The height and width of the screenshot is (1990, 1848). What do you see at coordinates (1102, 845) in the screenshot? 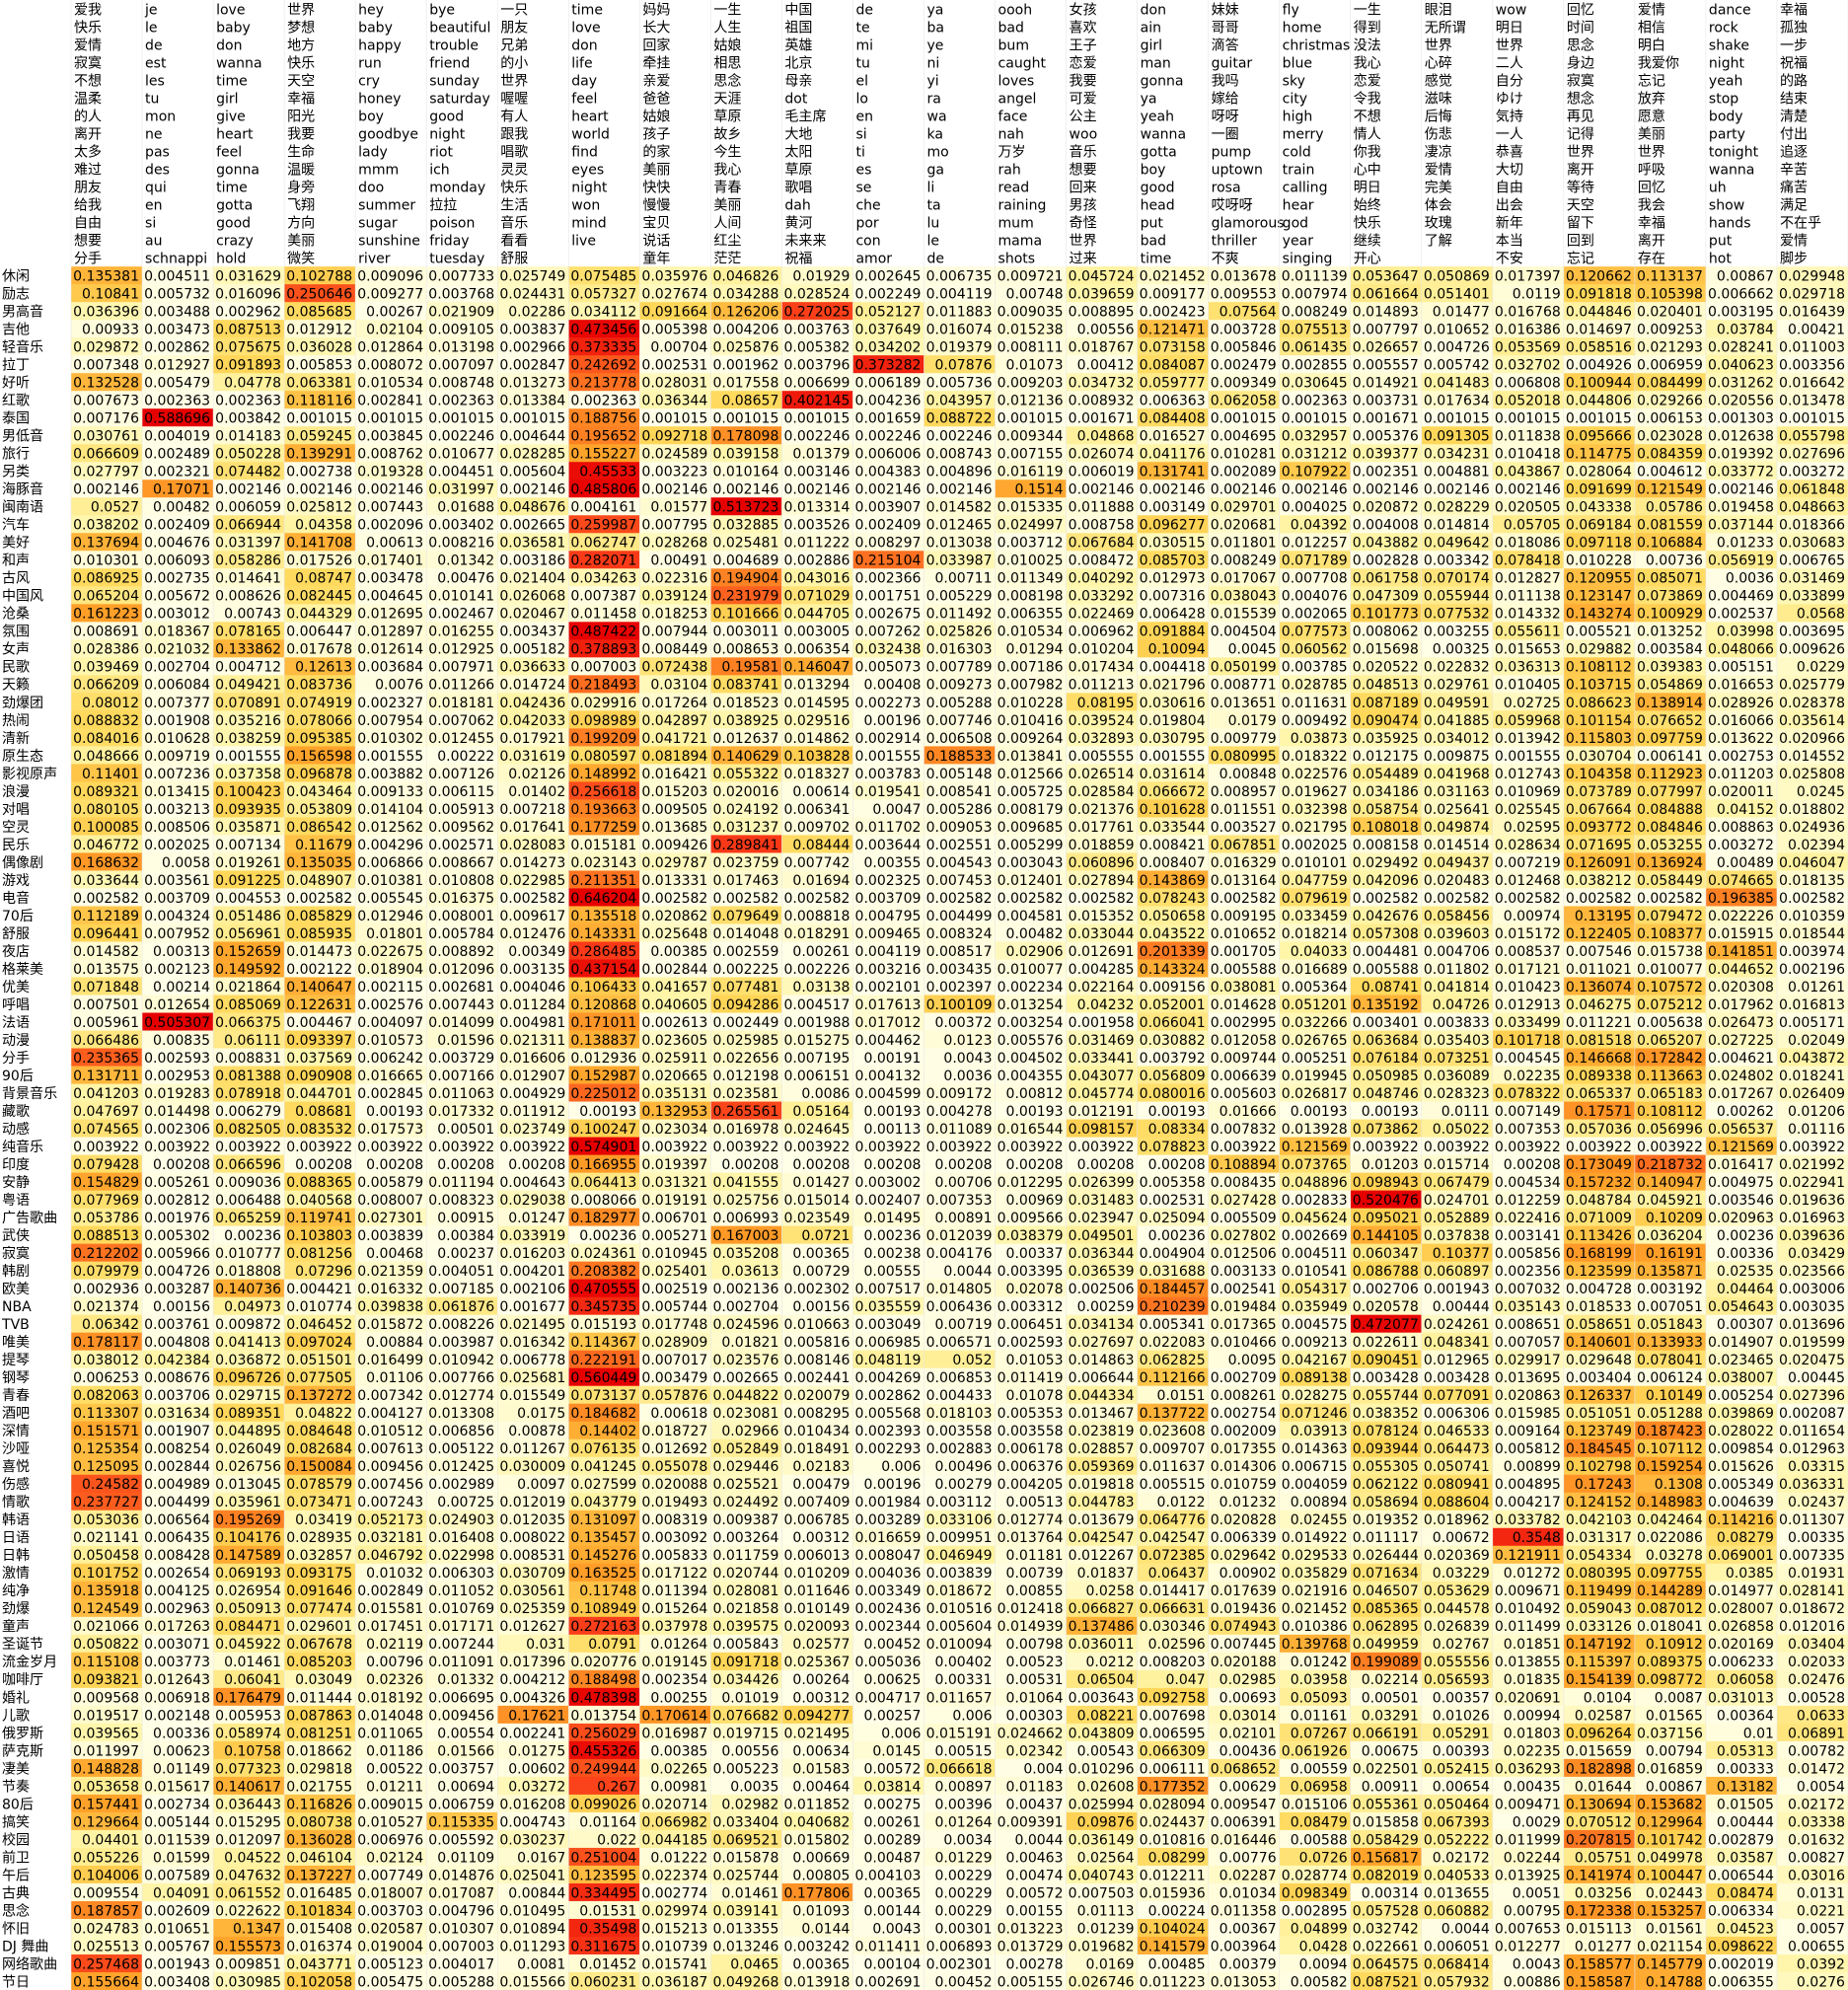
I see `cell-value: 0.018859` at bounding box center [1102, 845].